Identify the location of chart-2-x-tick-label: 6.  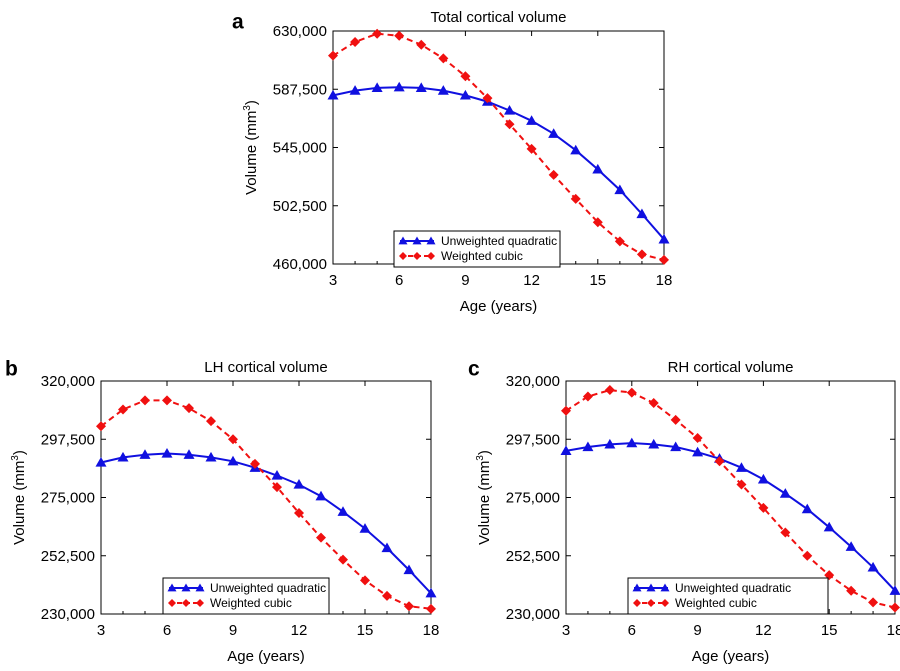
(167, 630).